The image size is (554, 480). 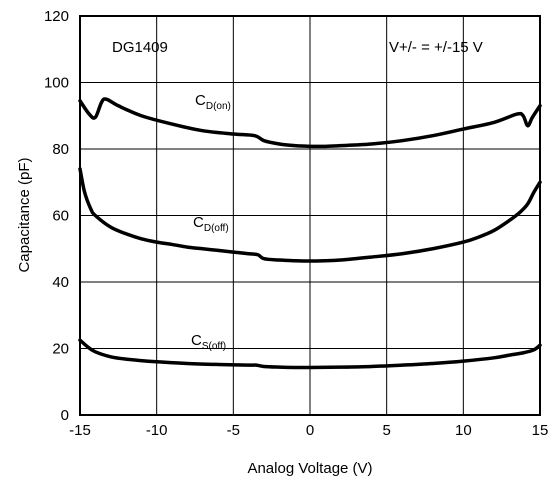 I want to click on series-label-subscript: D(off), so click(x=216, y=228).